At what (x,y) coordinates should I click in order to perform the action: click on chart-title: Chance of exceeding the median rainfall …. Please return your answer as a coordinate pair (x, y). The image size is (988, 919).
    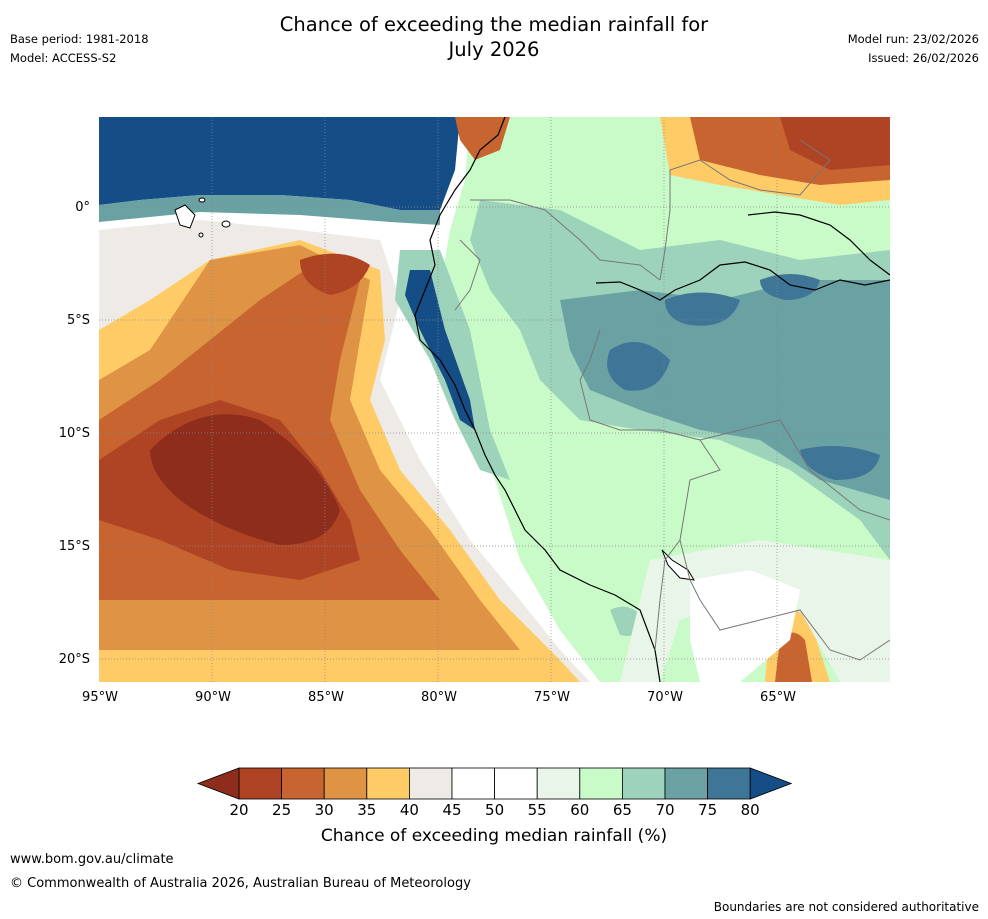
    Looking at the image, I should click on (494, 37).